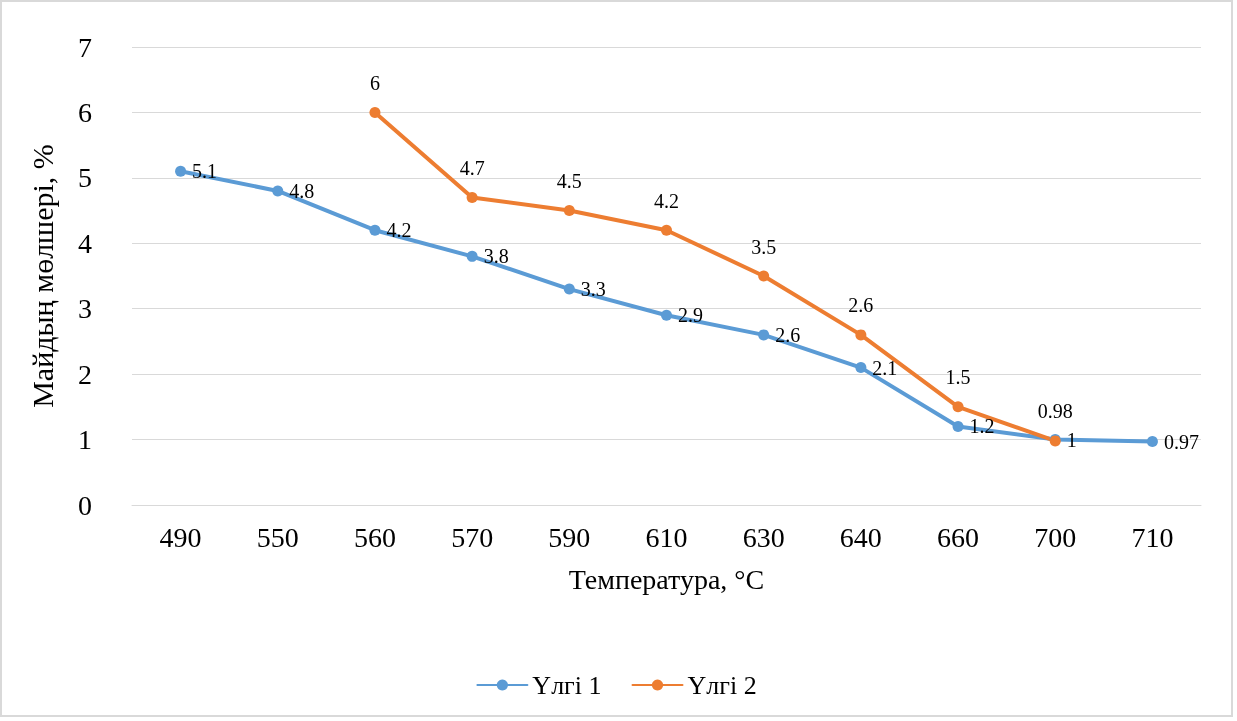 The height and width of the screenshot is (721, 1237). What do you see at coordinates (569, 537) in the screenshot?
I see `x-tick-label: 590` at bounding box center [569, 537].